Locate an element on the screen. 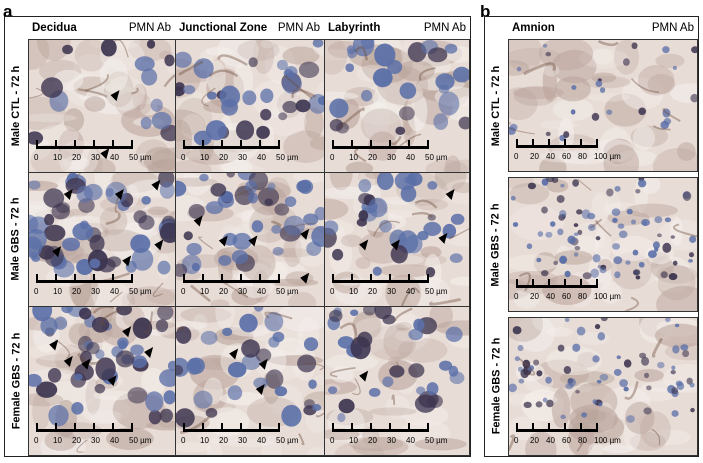 The image size is (703, 463). scale-bar-tick-label: 80 is located at coordinates (582, 156).